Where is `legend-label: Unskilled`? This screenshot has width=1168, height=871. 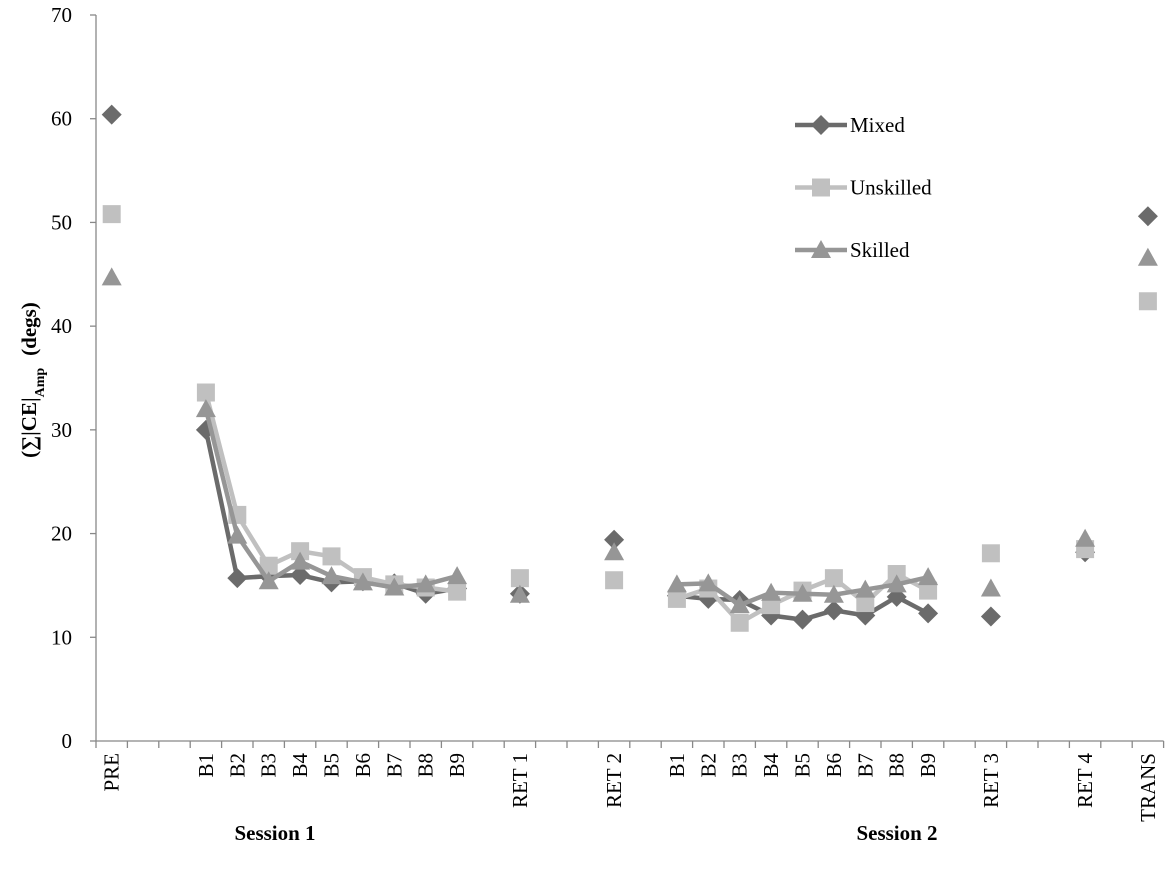
legend-label: Unskilled is located at coordinates (891, 188).